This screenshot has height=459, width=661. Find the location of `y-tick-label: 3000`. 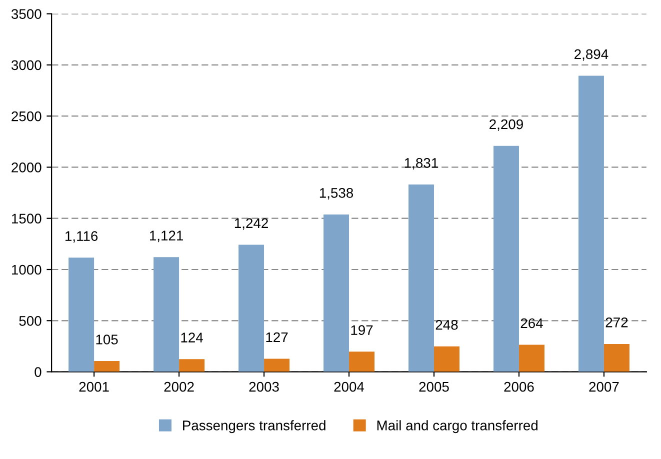

y-tick-label: 3000 is located at coordinates (26, 65).